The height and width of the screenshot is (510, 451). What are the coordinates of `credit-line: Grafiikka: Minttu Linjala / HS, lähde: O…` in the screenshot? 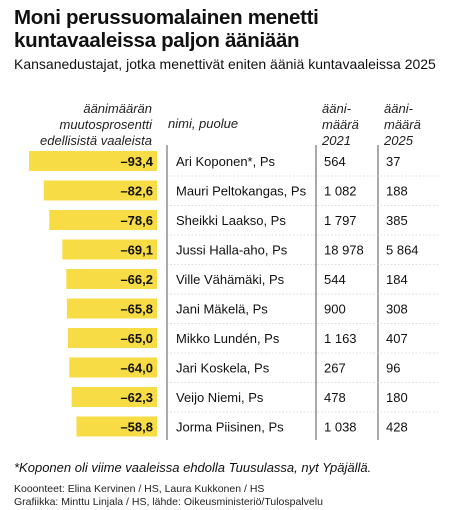 It's located at (168, 501).